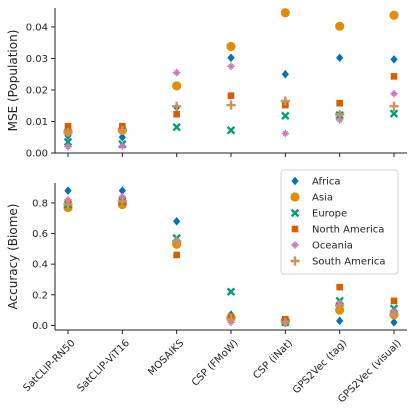  What do you see at coordinates (103, 366) in the screenshot?
I see `x-tick-label: SatCLIP-ViT16` at bounding box center [103, 366].